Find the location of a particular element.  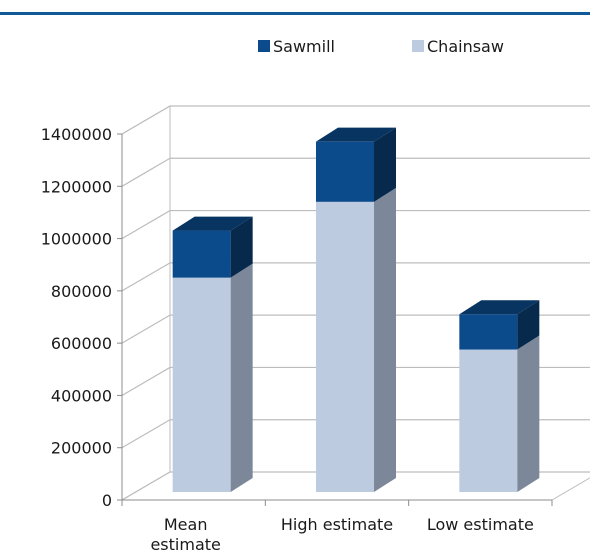

x-tick-label: High estimate is located at coordinates (337, 524).